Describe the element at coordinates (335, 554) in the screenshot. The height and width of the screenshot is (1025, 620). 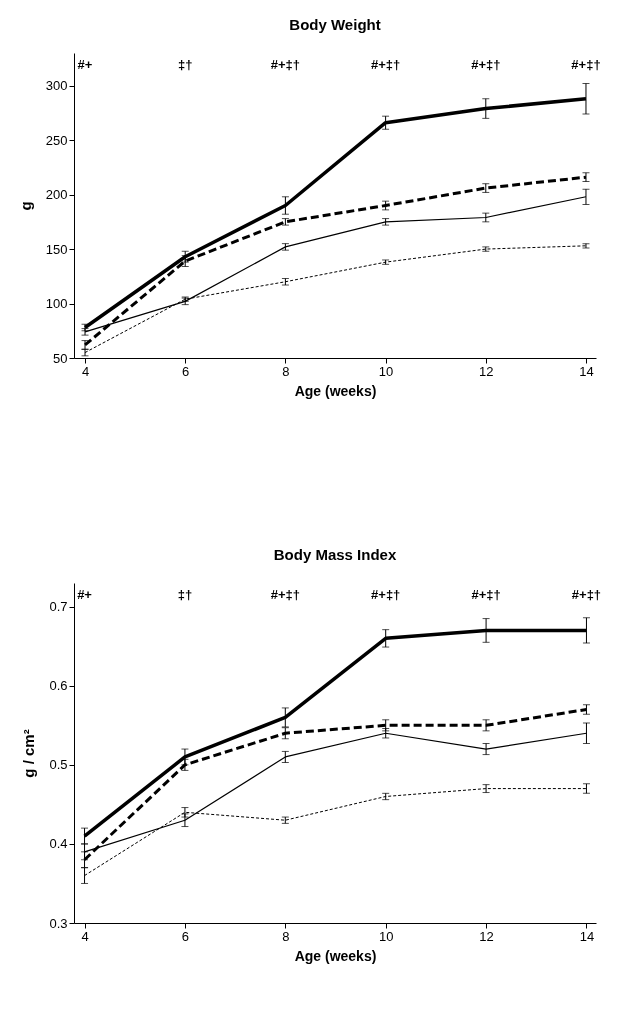
I see `chart-title: Body Mass Index` at that location.